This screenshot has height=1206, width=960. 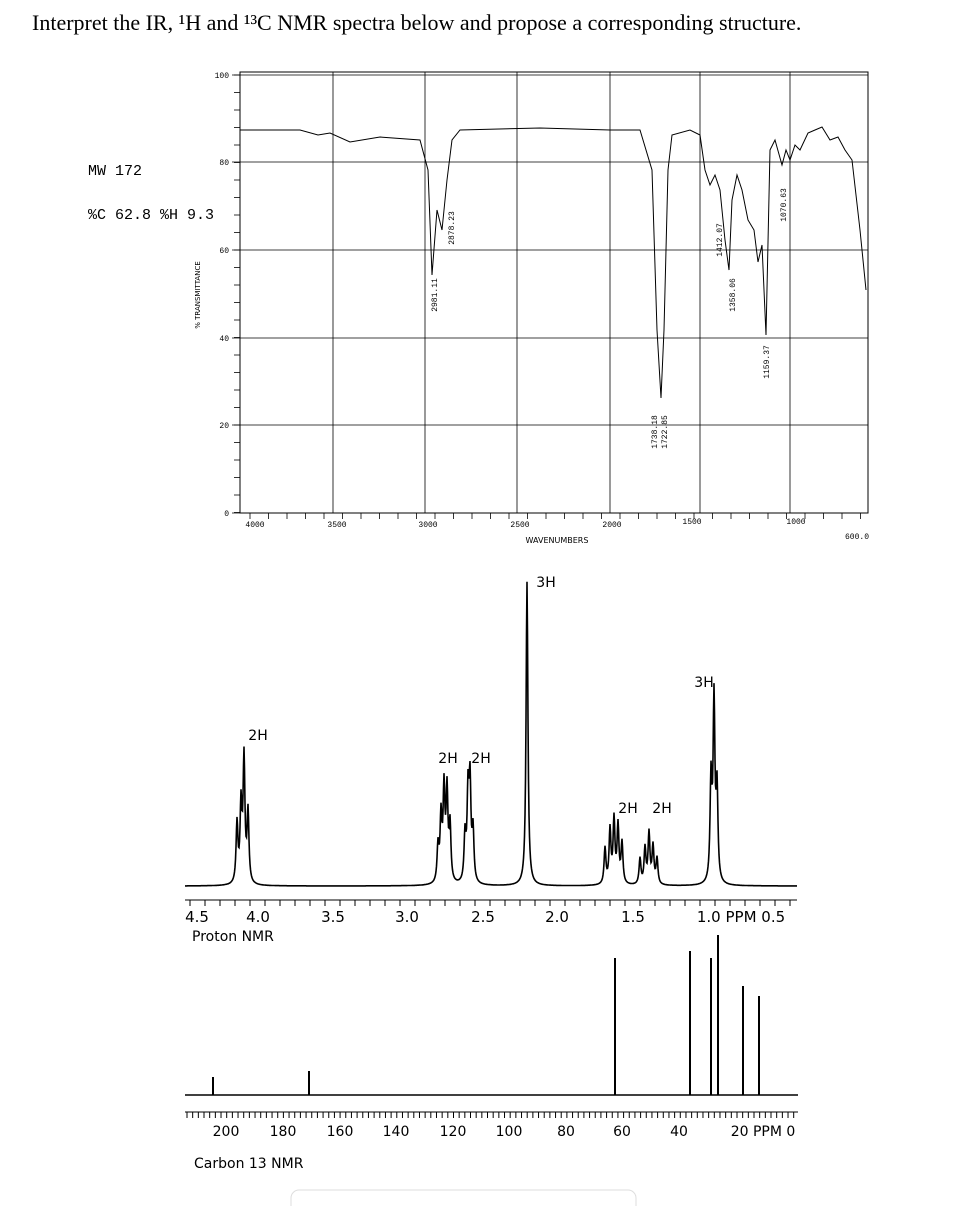 I want to click on x-axis-label: WAVENUMBERS, so click(x=557, y=540).